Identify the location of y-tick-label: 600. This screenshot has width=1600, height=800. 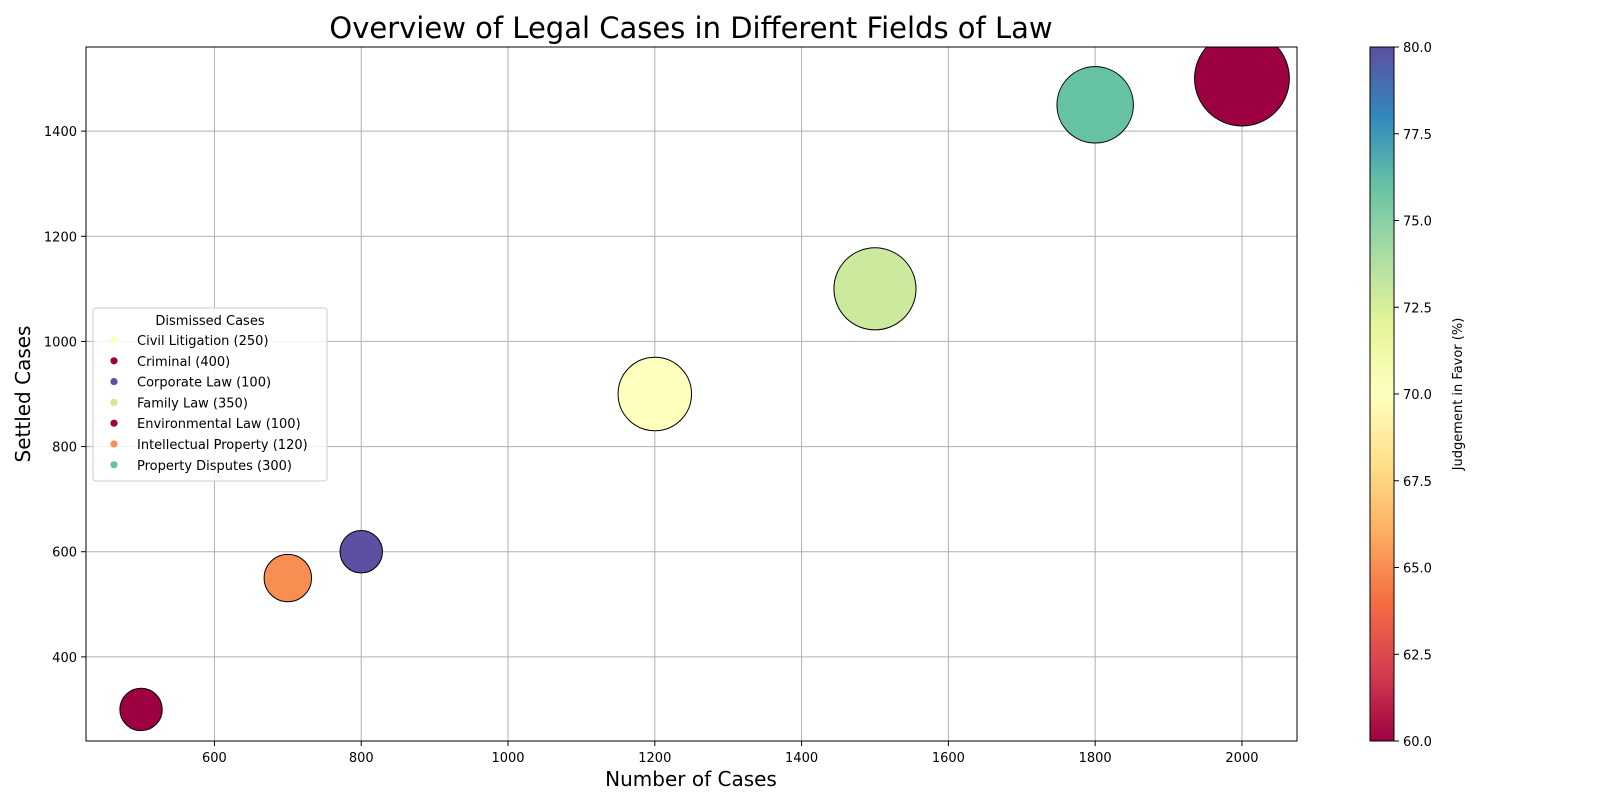
(64, 553).